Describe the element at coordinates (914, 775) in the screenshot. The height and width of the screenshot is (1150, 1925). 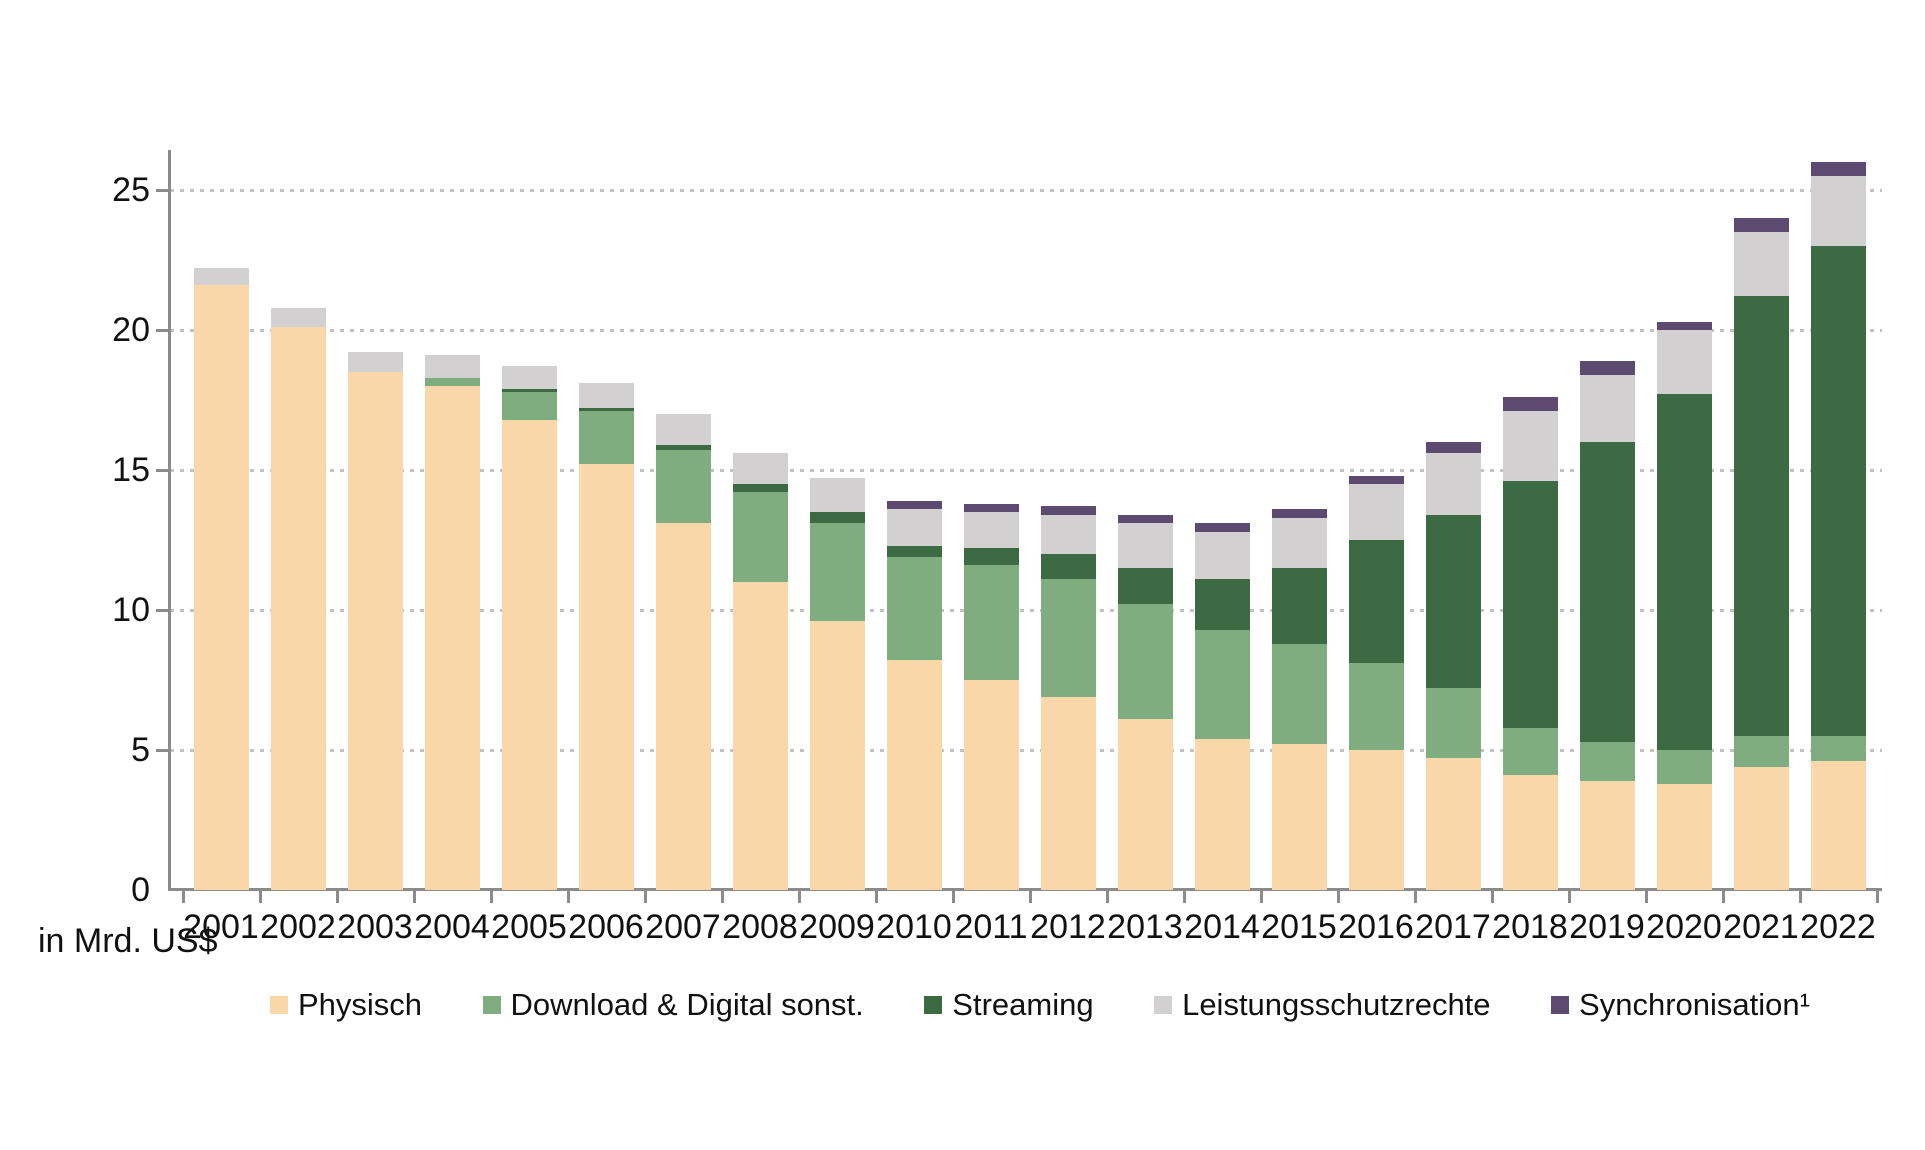
I see `bar-segment-2010-physisch` at that location.